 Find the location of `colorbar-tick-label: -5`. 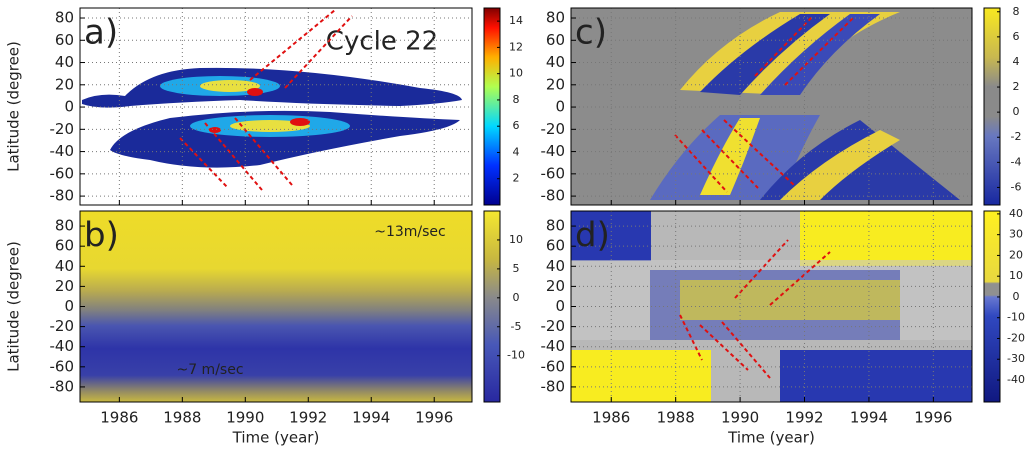

colorbar-tick-label: -5 is located at coordinates (516, 326).